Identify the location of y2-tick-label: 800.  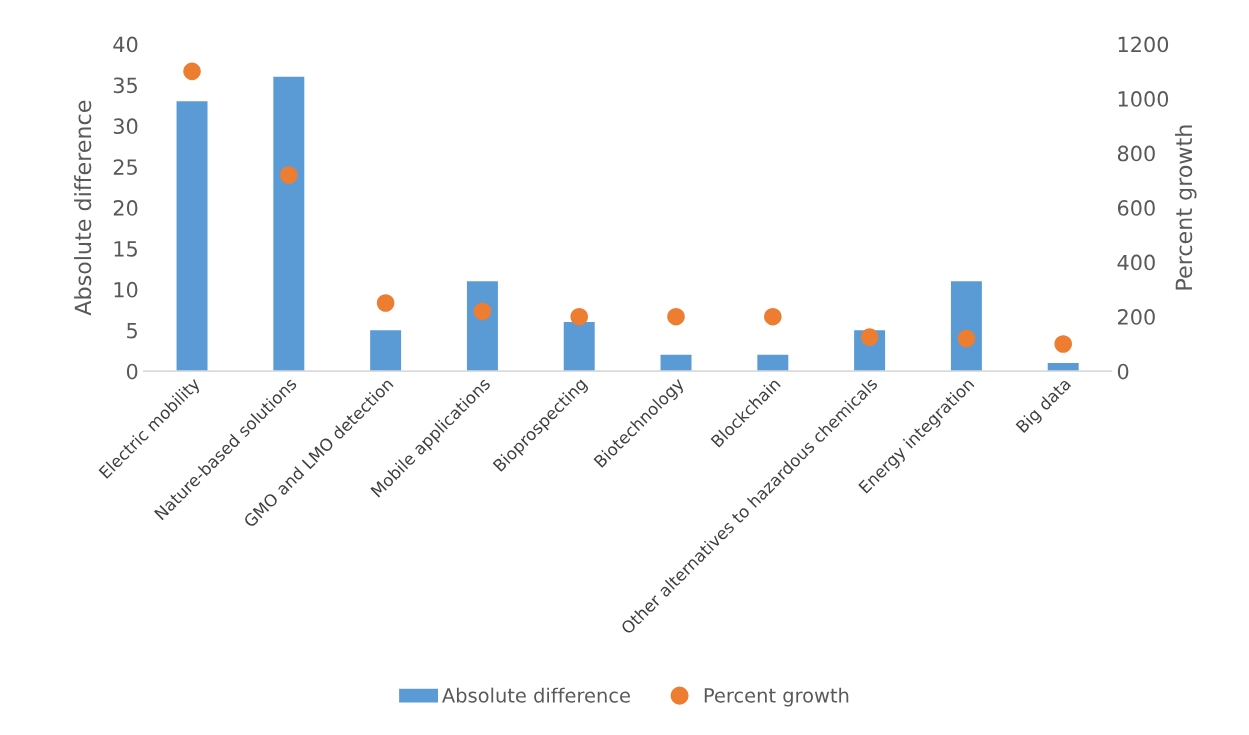
(1136, 153).